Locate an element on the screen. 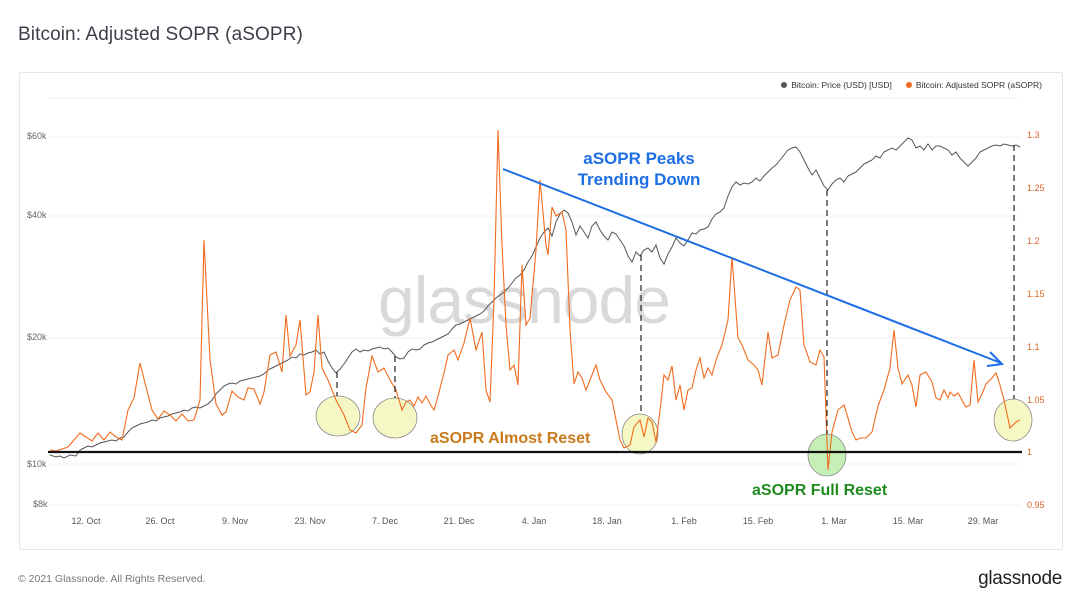 The height and width of the screenshot is (608, 1080). peaks-annotation-line1: aSOPR Peaks is located at coordinates (639, 158).